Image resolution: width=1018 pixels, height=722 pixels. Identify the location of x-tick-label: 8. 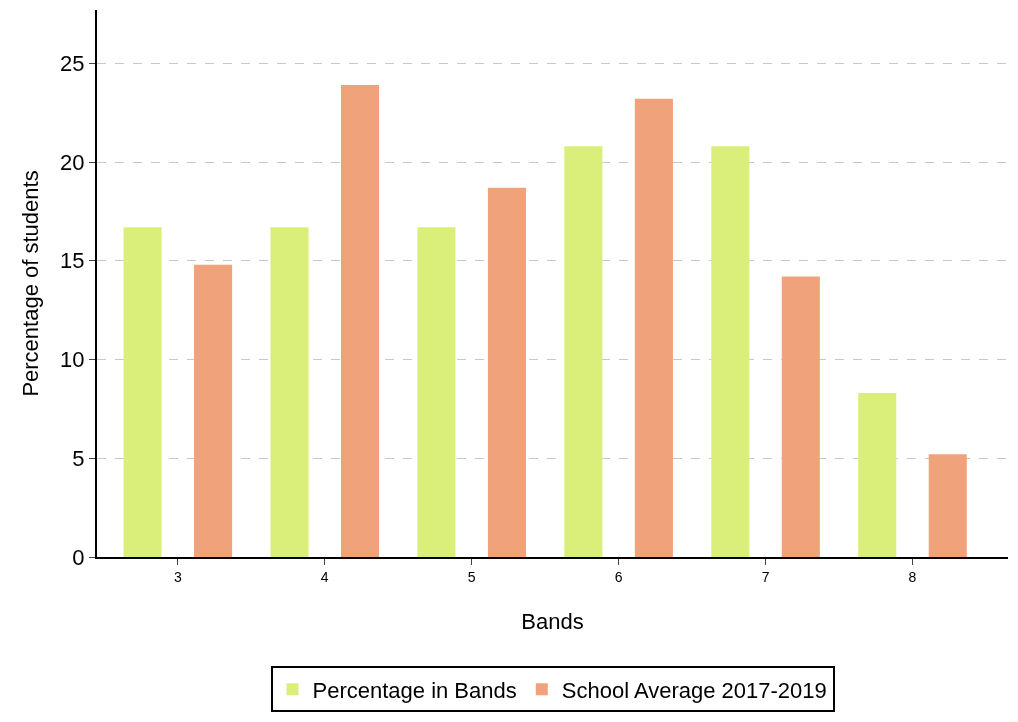
(912, 576).